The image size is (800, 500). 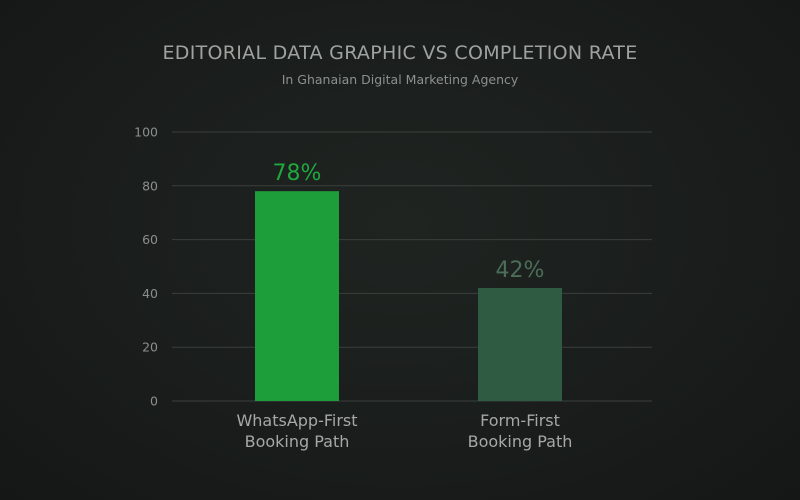 What do you see at coordinates (520, 441) in the screenshot?
I see `category-label-2-line-2: Booking Path` at bounding box center [520, 441].